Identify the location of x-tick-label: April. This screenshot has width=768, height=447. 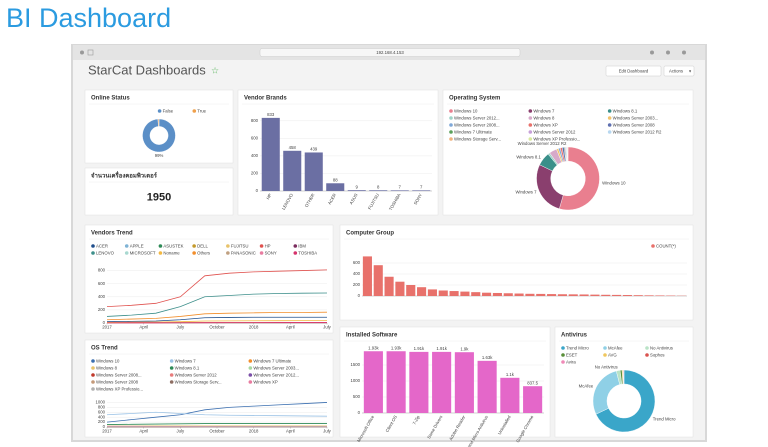
(143, 431).